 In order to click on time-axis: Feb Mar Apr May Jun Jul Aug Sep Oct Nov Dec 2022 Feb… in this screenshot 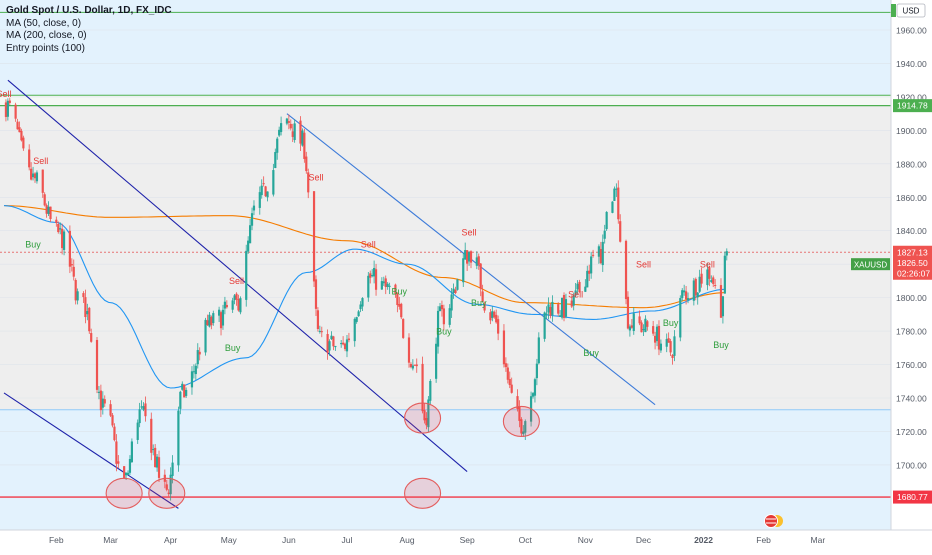, I will do `click(466, 532)`.